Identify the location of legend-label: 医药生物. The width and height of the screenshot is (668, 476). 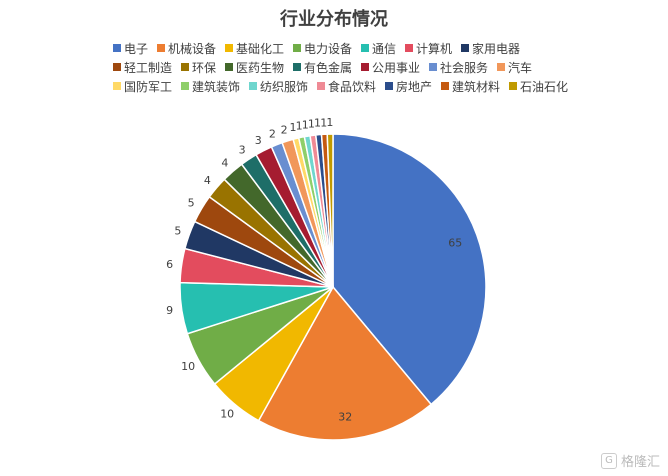
(260, 68).